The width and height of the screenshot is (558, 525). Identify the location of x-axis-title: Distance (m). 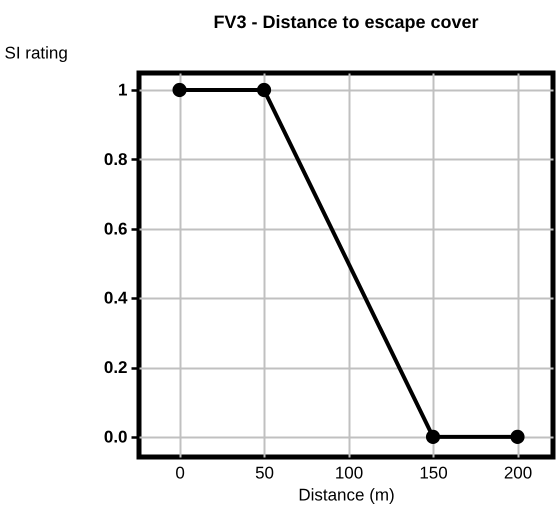
(346, 495).